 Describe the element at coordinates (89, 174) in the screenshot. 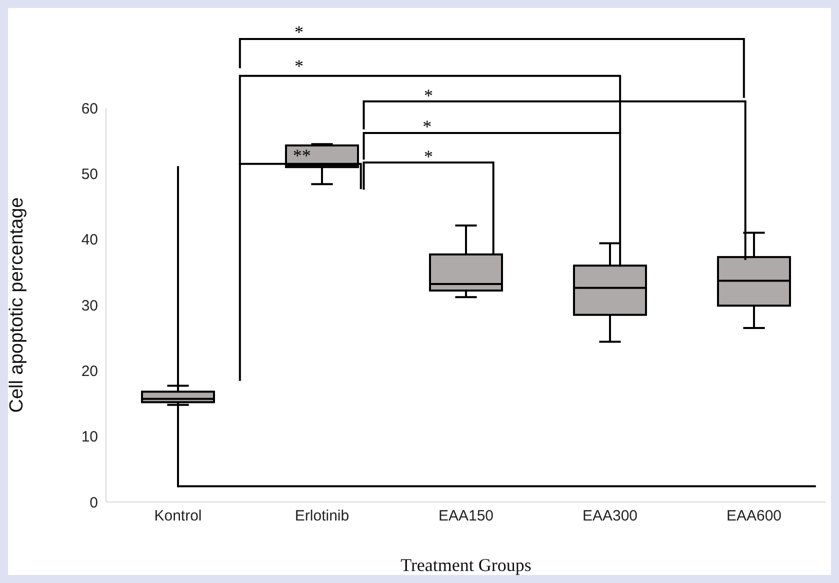

I see `y-tick-label: 50` at that location.